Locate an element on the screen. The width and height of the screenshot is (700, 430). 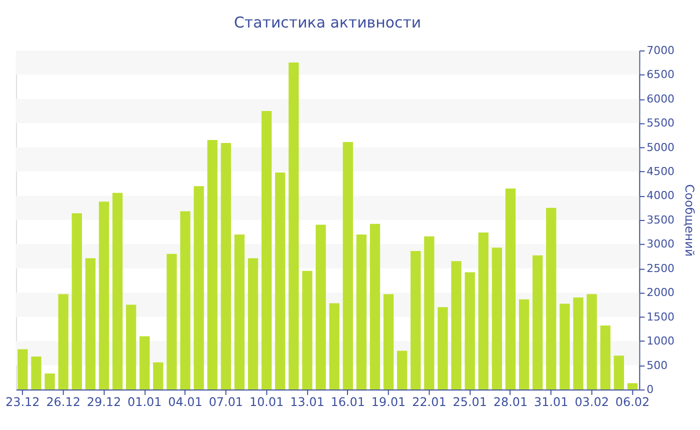
x-tick-label: 16.01 is located at coordinates (348, 401).